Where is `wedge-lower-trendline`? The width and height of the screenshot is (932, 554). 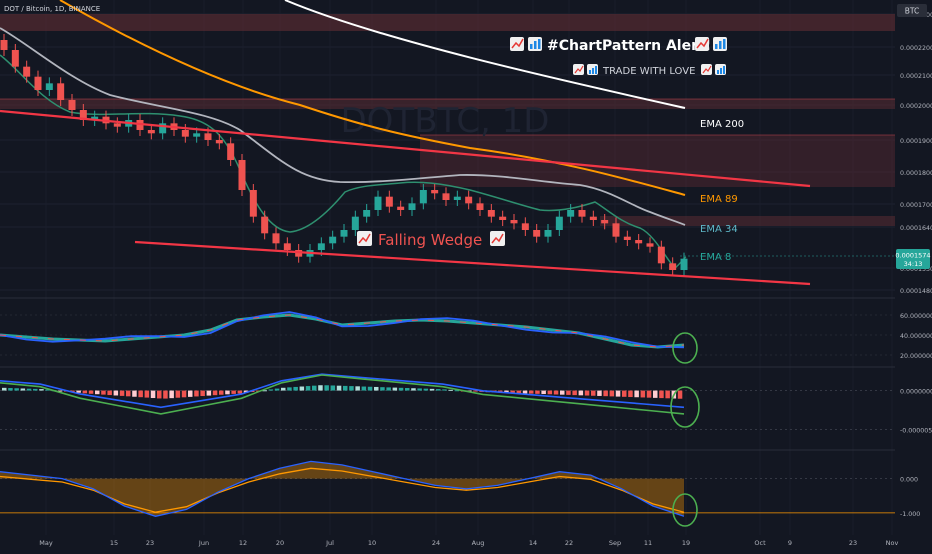
wedge-lower-trendline is located at coordinates (472, 263).